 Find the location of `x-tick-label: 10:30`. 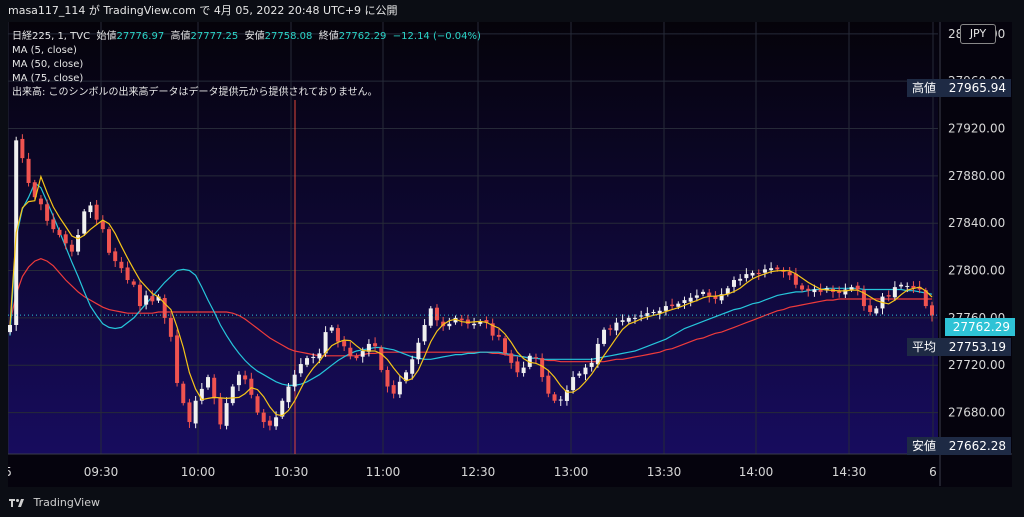

x-tick-label: 10:30 is located at coordinates (291, 472).